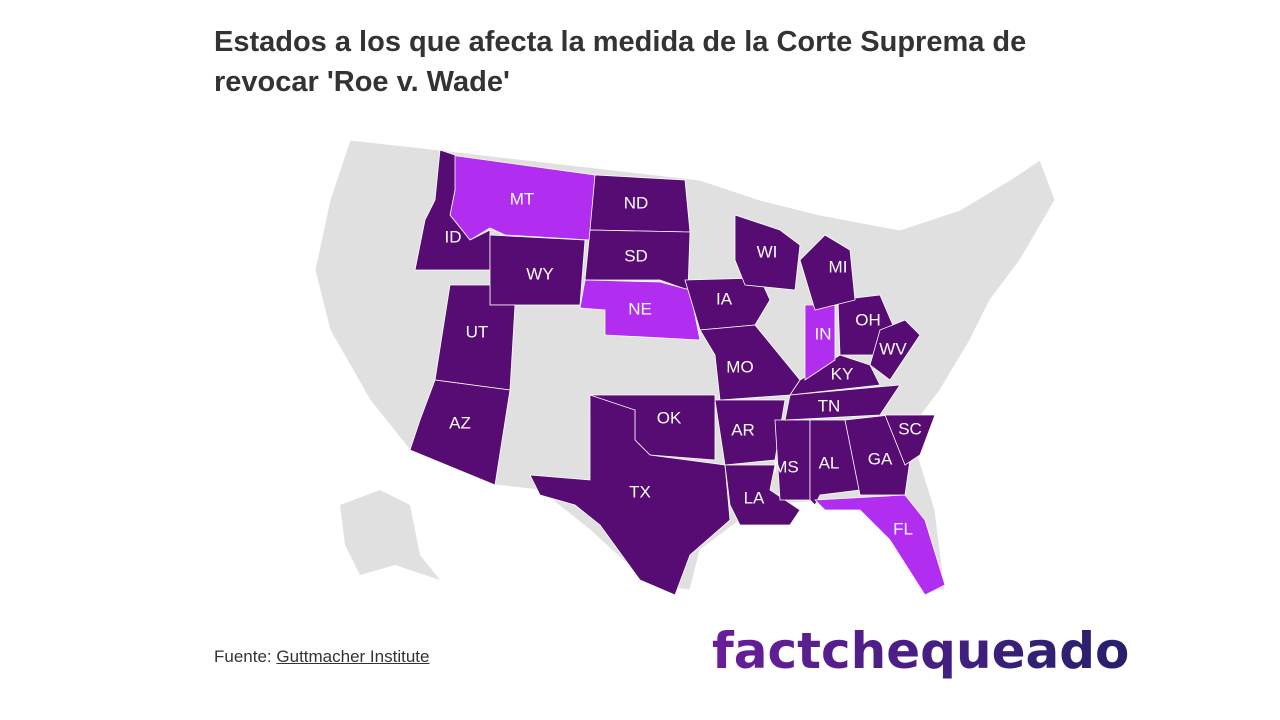 This screenshot has width=1280, height=720. What do you see at coordinates (754, 497) in the screenshot?
I see `state-label: LA` at bounding box center [754, 497].